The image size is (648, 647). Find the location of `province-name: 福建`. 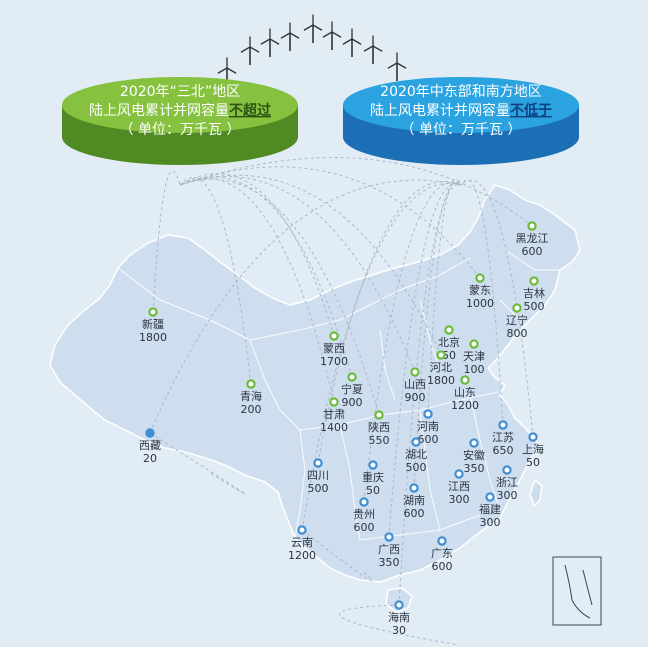

province-name: 福建 is located at coordinates (490, 509).